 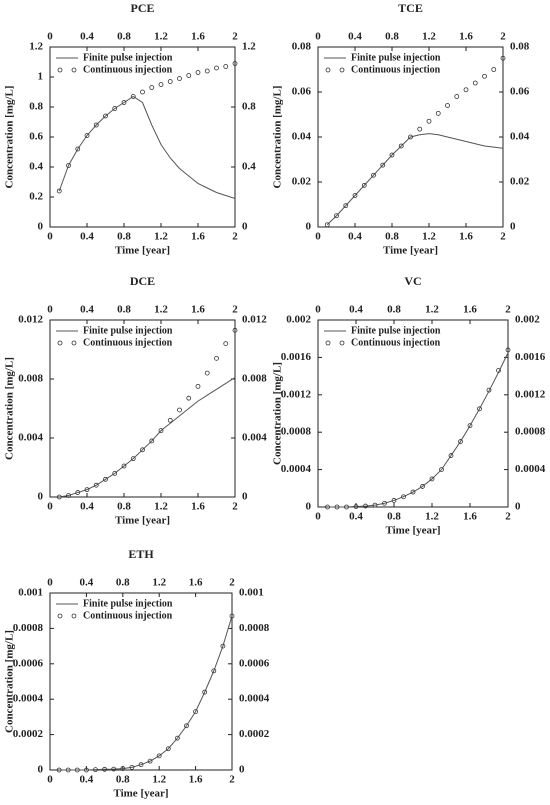 I want to click on y-tick-label: 0.0004, so click(x=28, y=699).